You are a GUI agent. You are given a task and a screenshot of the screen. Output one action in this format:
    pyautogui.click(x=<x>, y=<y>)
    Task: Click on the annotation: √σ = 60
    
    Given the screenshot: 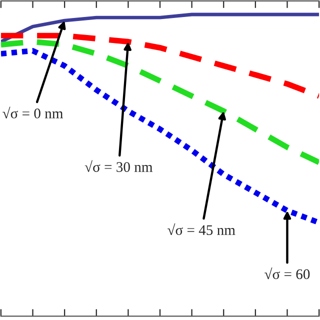 What is the action you would take?
    pyautogui.click(x=287, y=273)
    